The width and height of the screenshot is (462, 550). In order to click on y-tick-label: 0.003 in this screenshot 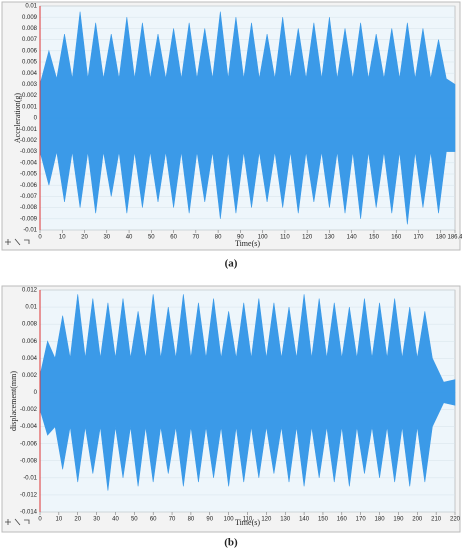, I will do `click(30, 85)`.